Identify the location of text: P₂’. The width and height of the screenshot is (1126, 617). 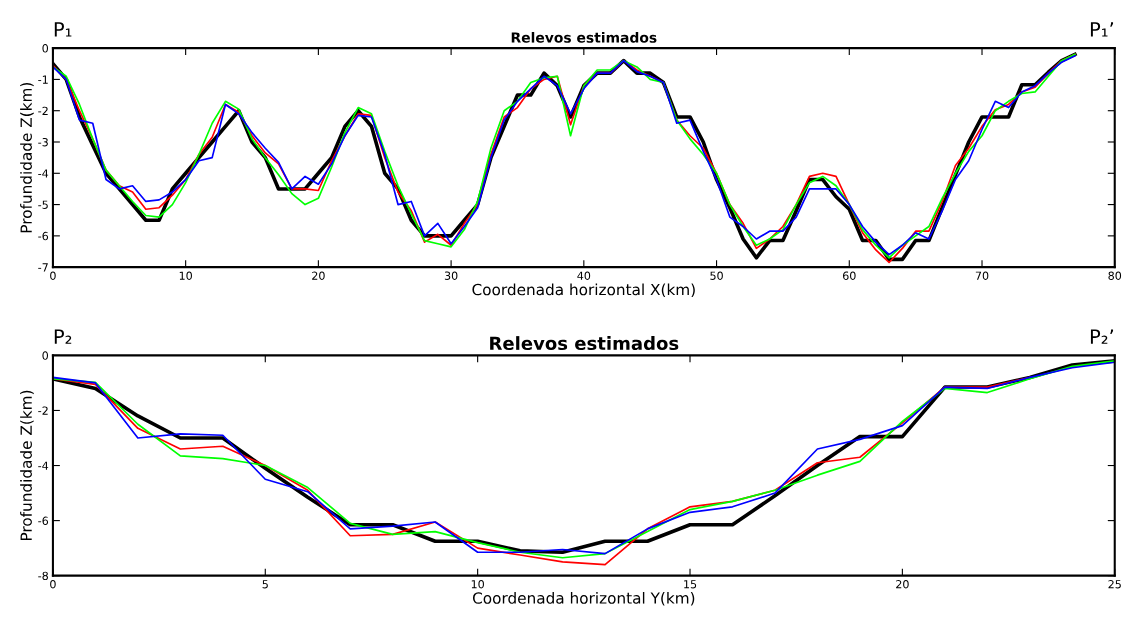
(1102, 336).